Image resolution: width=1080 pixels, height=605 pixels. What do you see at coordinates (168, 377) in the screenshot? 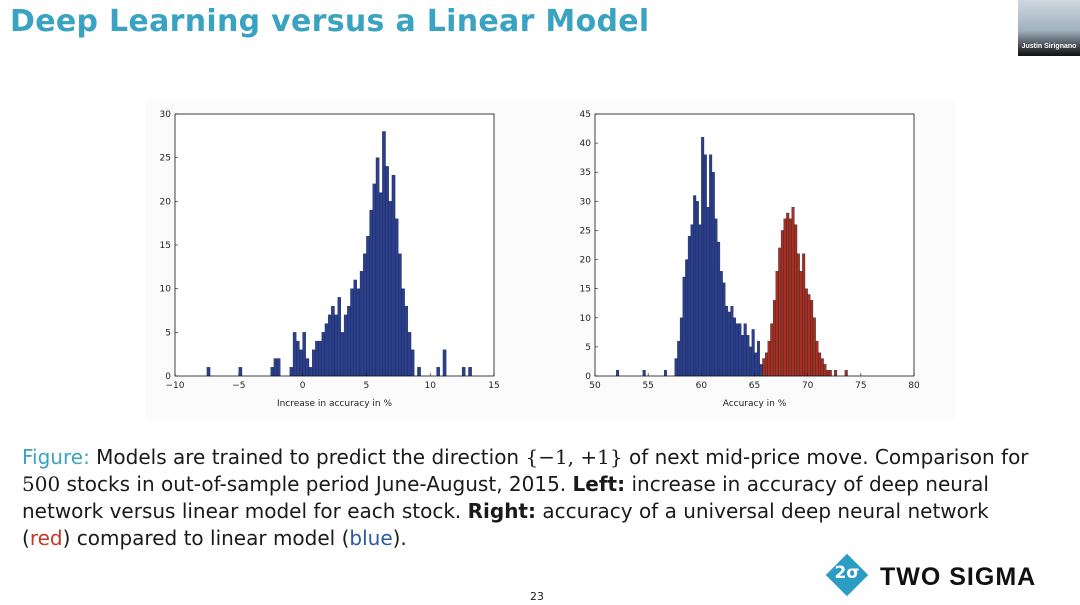
I see `y-tick-label: 0` at bounding box center [168, 377].